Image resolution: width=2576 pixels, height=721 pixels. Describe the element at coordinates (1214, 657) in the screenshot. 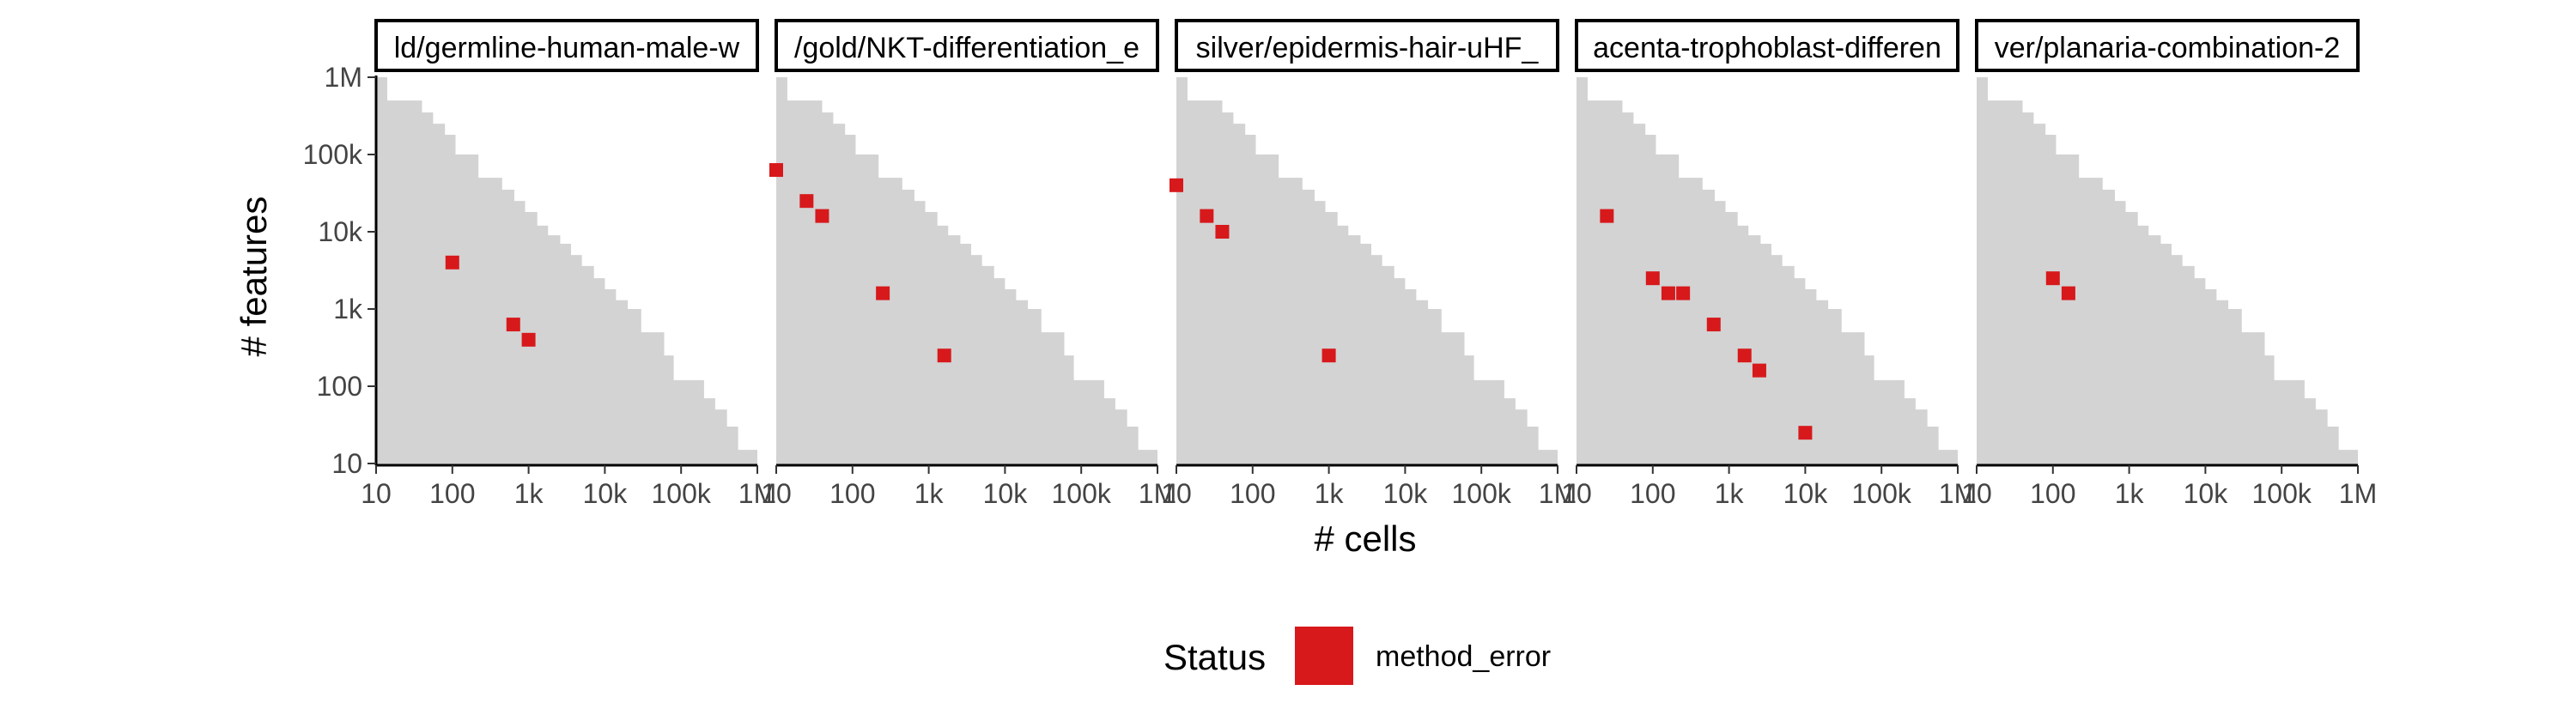

I see `legend-title: Status` at that location.